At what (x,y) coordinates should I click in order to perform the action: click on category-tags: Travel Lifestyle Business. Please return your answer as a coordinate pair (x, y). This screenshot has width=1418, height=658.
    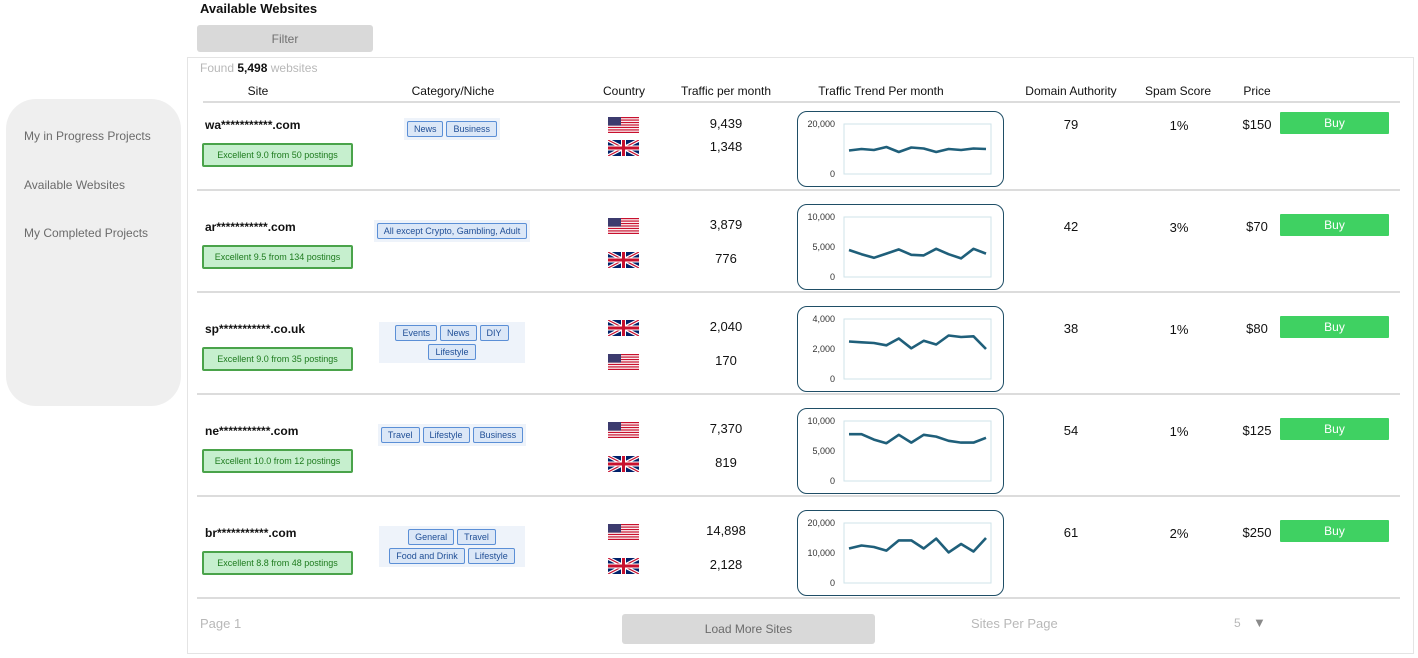
    Looking at the image, I should click on (452, 435).